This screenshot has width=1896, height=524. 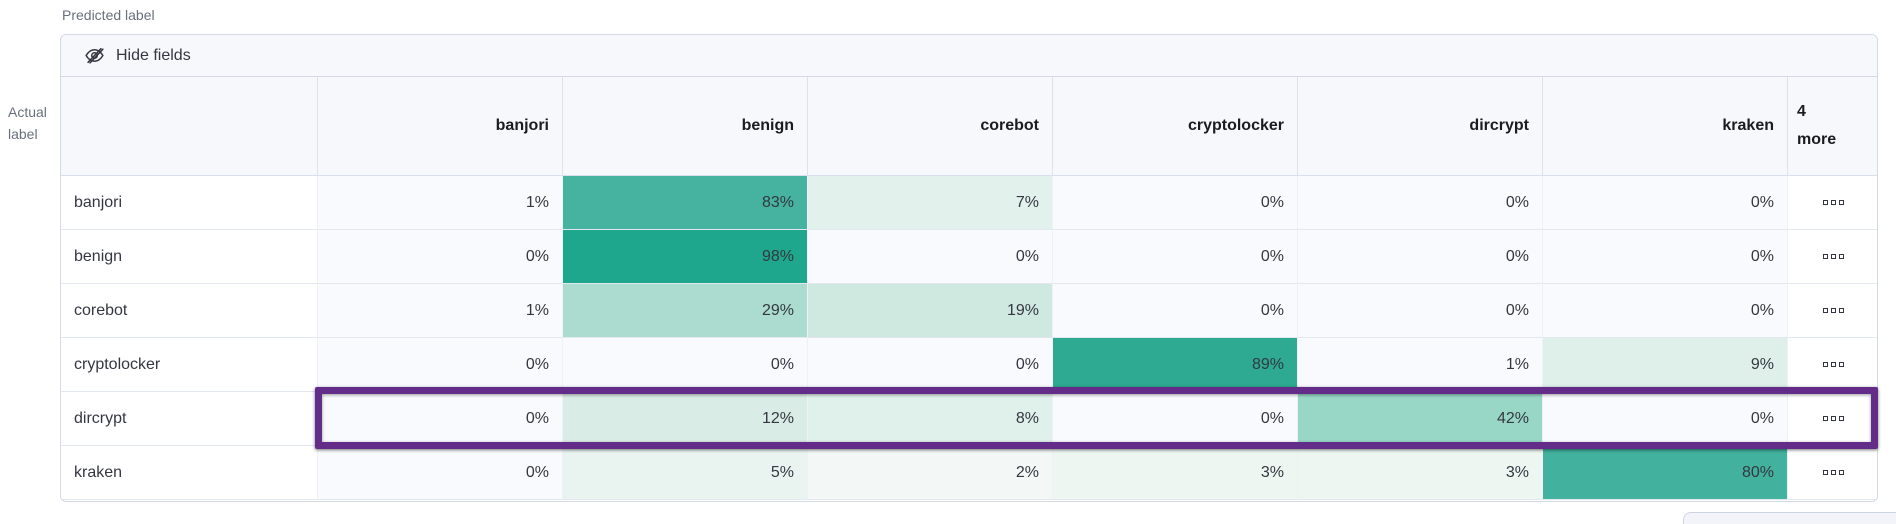 What do you see at coordinates (930, 311) in the screenshot?
I see `cell-corebot-corebot: 19%` at bounding box center [930, 311].